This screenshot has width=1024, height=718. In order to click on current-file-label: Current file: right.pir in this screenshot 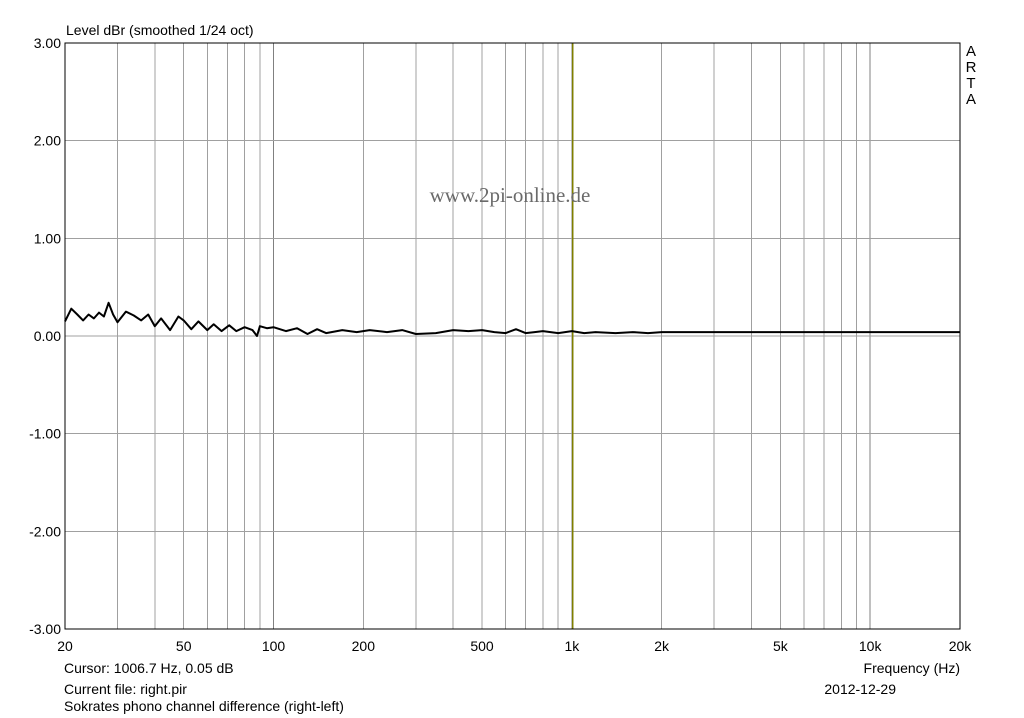, I will do `click(125, 689)`.